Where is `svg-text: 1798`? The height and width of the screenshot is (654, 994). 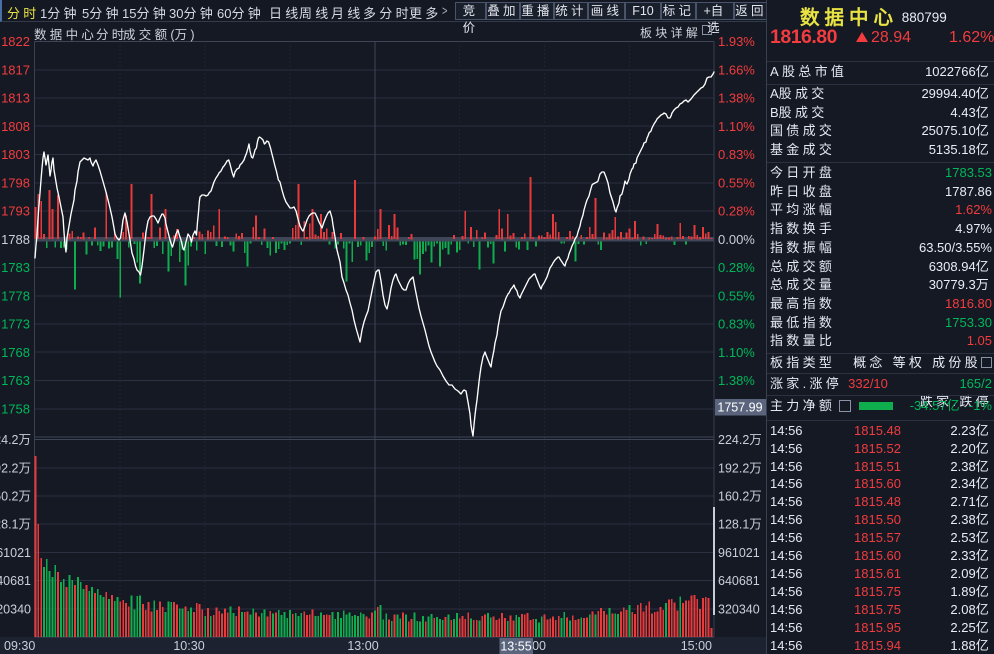 svg-text: 1798 is located at coordinates (15, 182).